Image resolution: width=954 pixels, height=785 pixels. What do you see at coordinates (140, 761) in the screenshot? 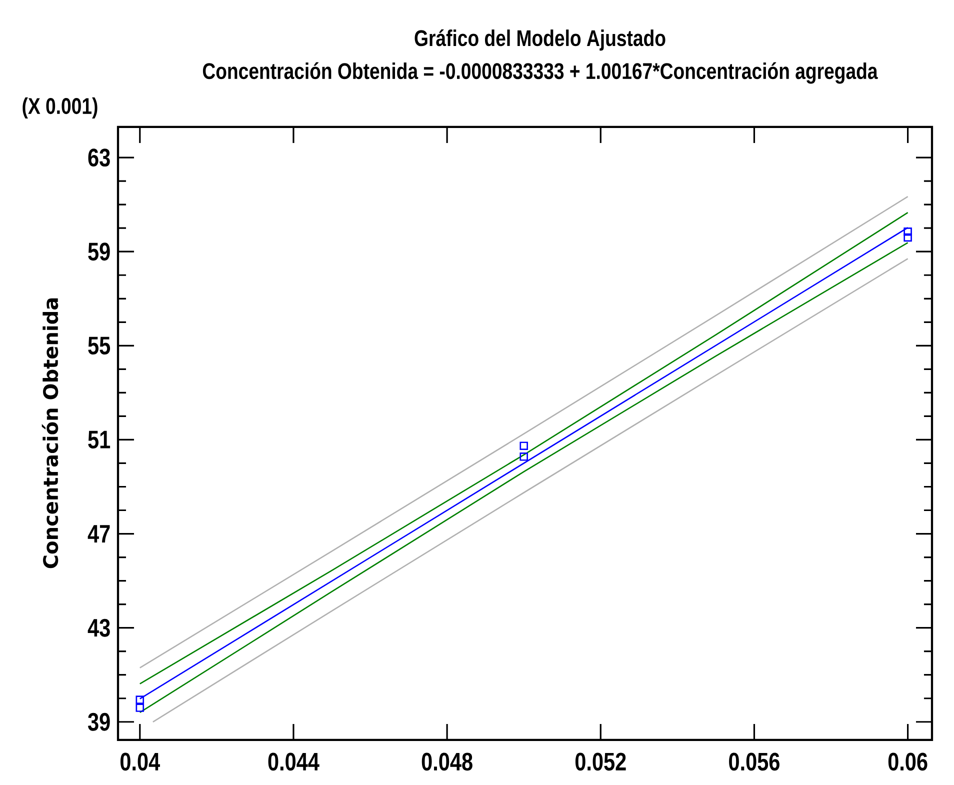
I see `x-tick-label: 0.04` at bounding box center [140, 761].